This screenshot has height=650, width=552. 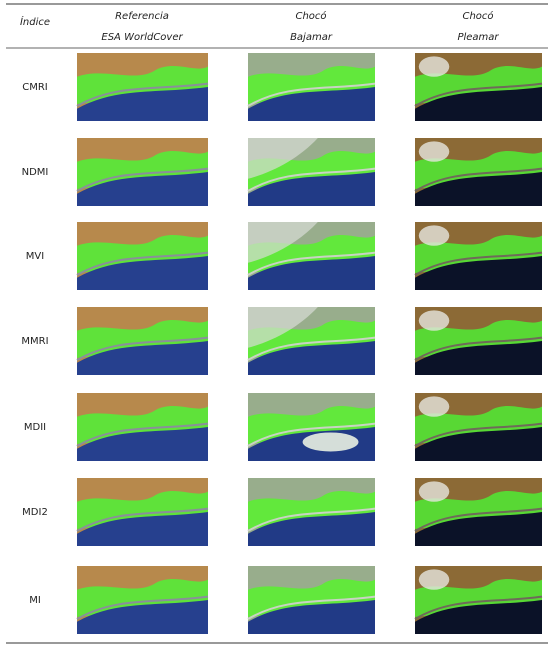 What do you see at coordinates (35, 512) in the screenshot?
I see `row-label: MDI2` at bounding box center [35, 512].